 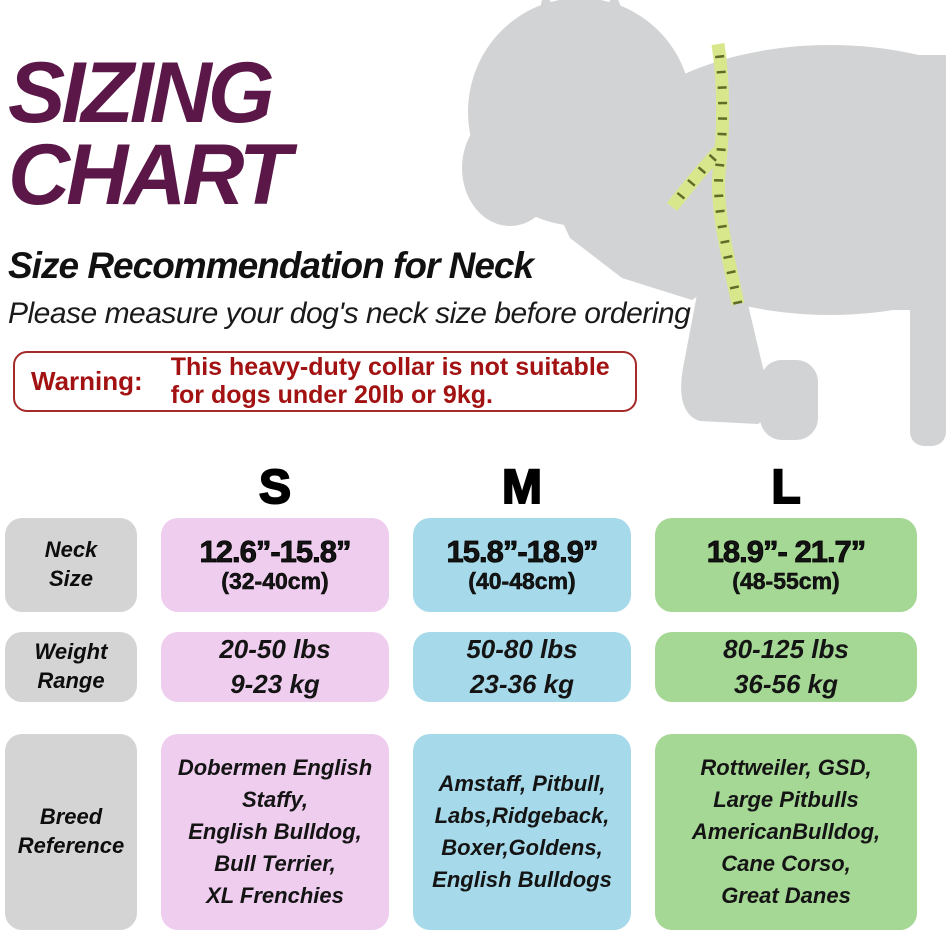 What do you see at coordinates (725, 346) in the screenshot?
I see `dog-front-leg` at bounding box center [725, 346].